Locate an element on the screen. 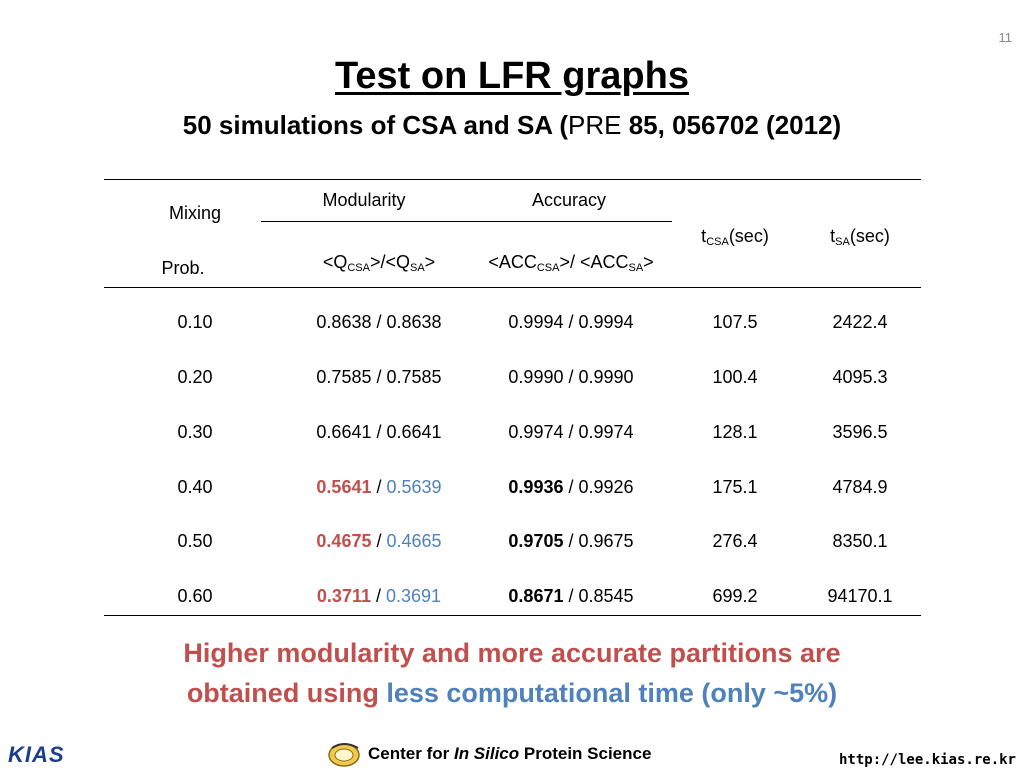  t-csa-value: 699.2 is located at coordinates (735, 596).